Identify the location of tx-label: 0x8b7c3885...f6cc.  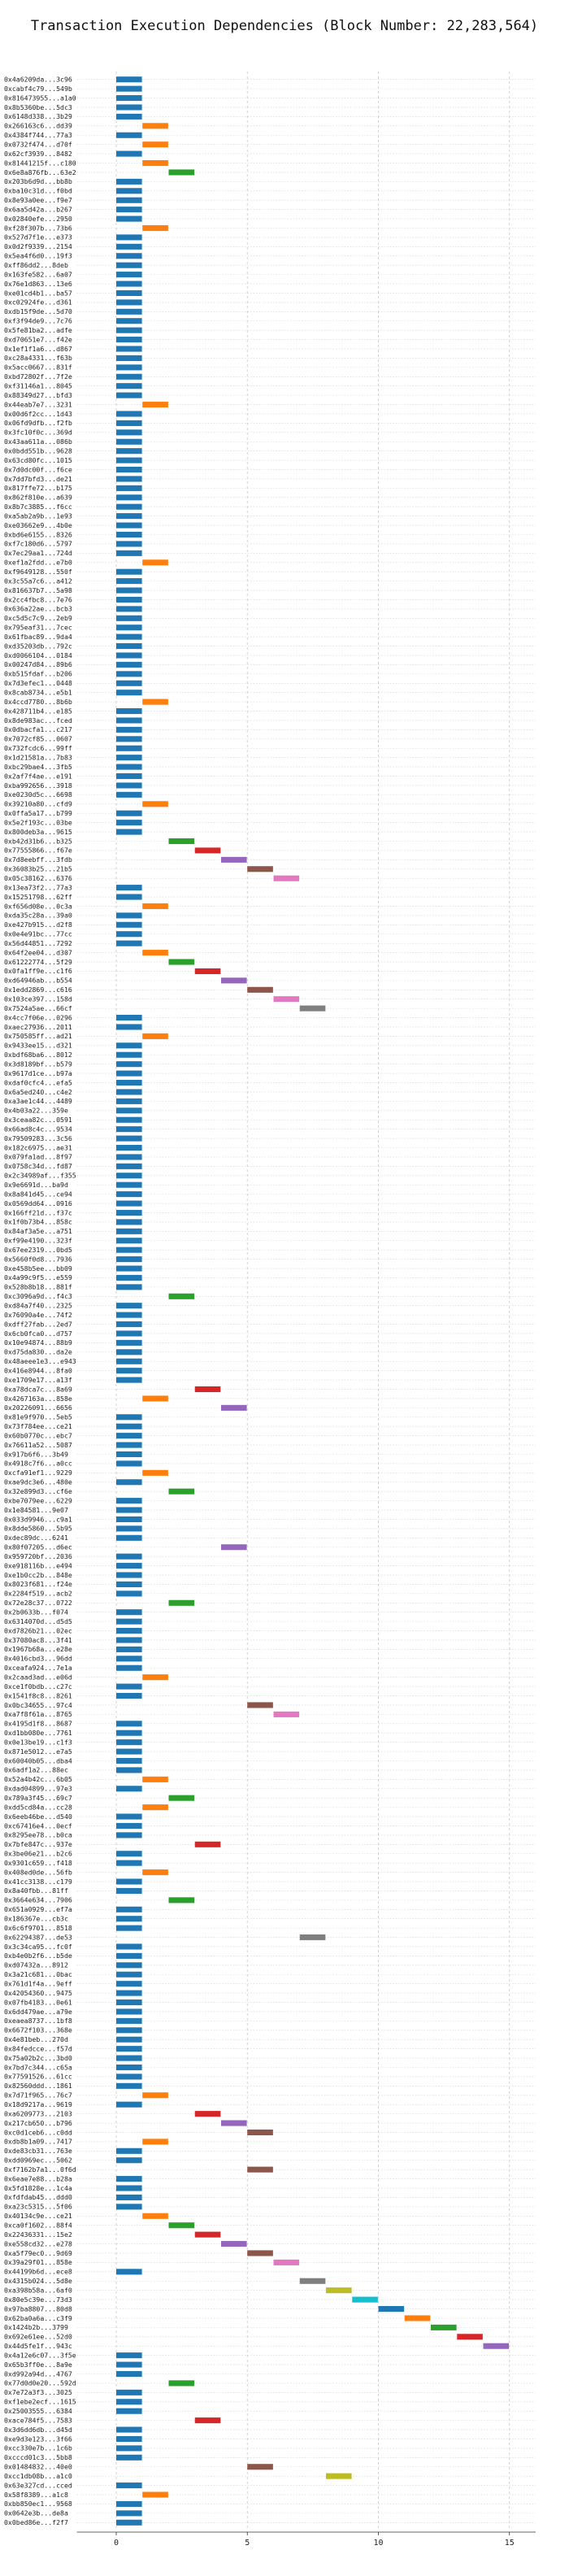
(38, 507).